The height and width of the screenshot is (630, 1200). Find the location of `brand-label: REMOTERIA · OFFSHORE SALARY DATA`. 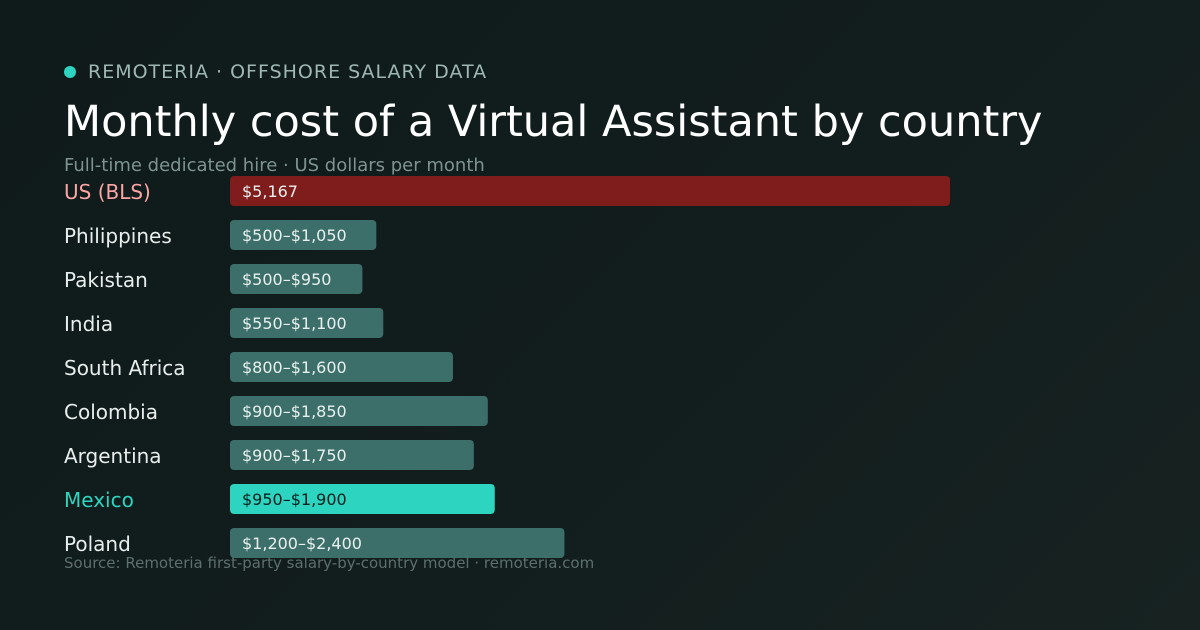

brand-label: REMOTERIA · OFFSHORE SALARY DATA is located at coordinates (288, 72).